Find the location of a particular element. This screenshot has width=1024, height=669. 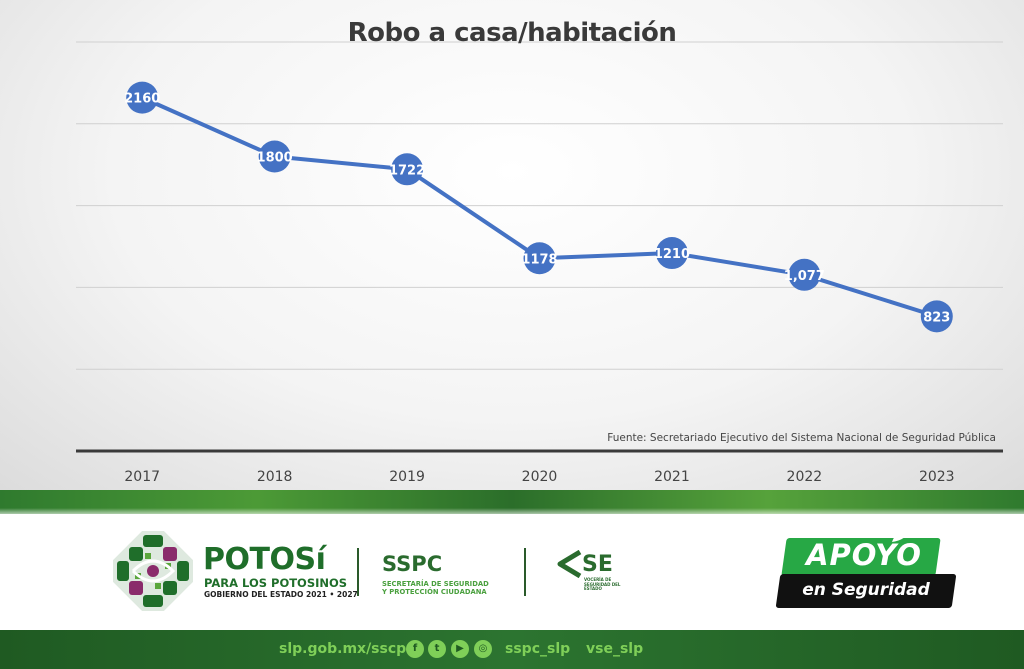

grass-divider-band is located at coordinates (512, 502).